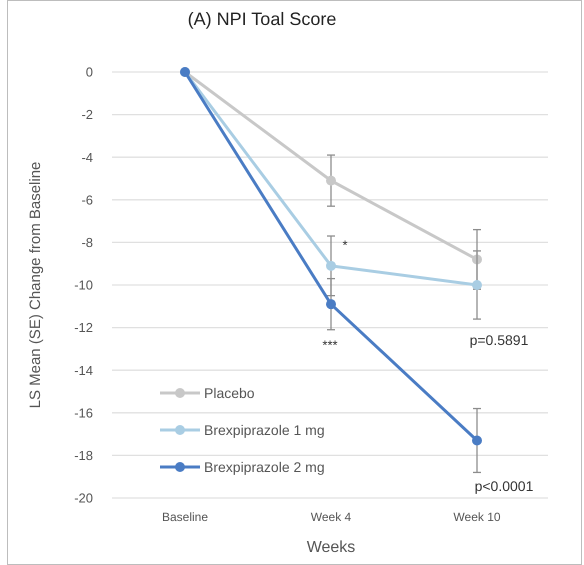 The height and width of the screenshot is (565, 584). What do you see at coordinates (83, 285) in the screenshot?
I see `y-tick-label: -10` at bounding box center [83, 285].